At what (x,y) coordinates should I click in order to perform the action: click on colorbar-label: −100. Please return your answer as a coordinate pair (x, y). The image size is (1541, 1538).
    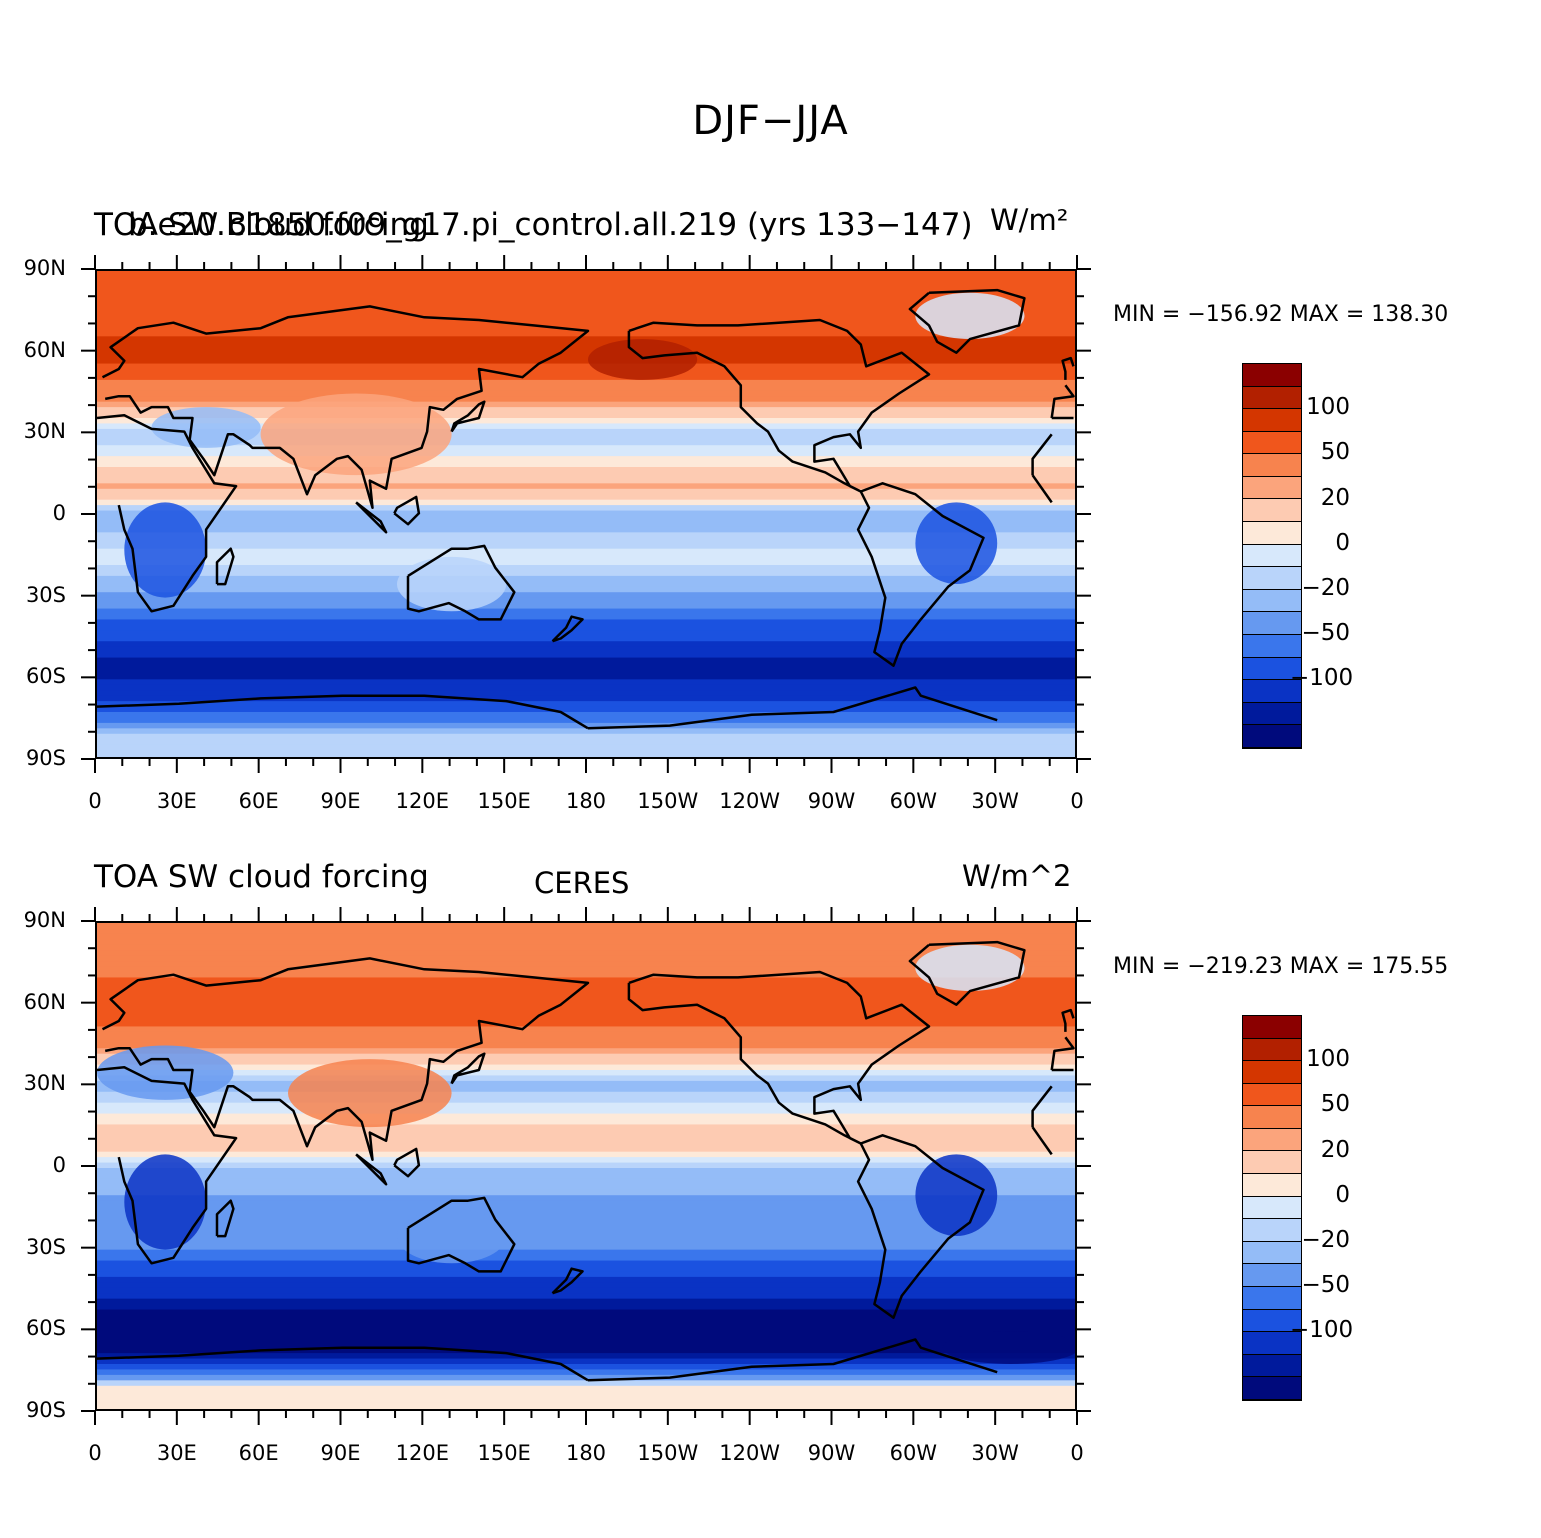
    Looking at the image, I should click on (1322, 678).